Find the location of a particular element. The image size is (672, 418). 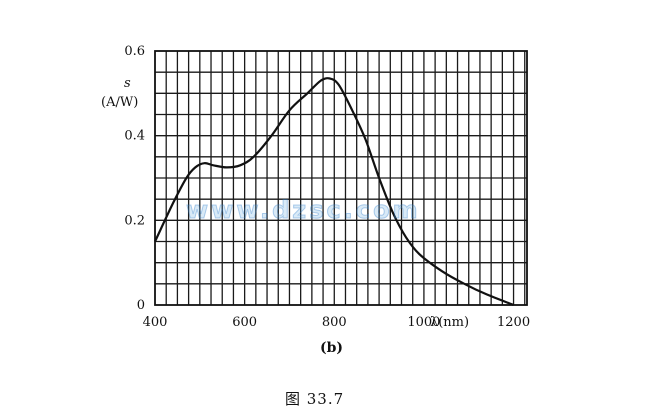

subfigure-label: (b) is located at coordinates (332, 348).